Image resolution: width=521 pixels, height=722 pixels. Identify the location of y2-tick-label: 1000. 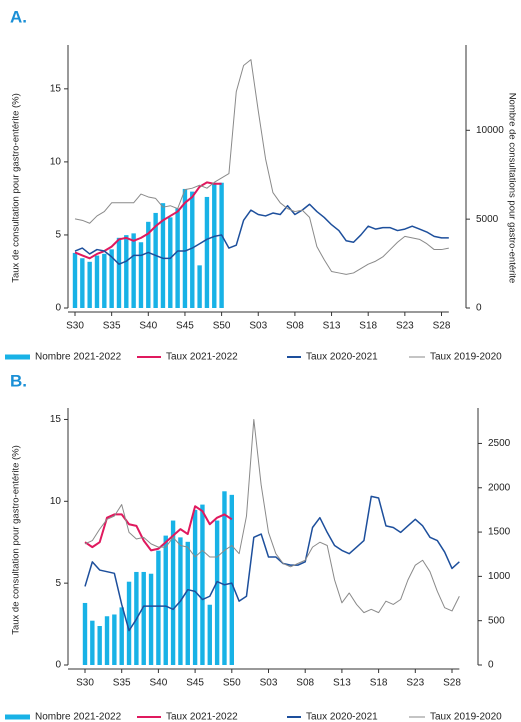
(499, 576).